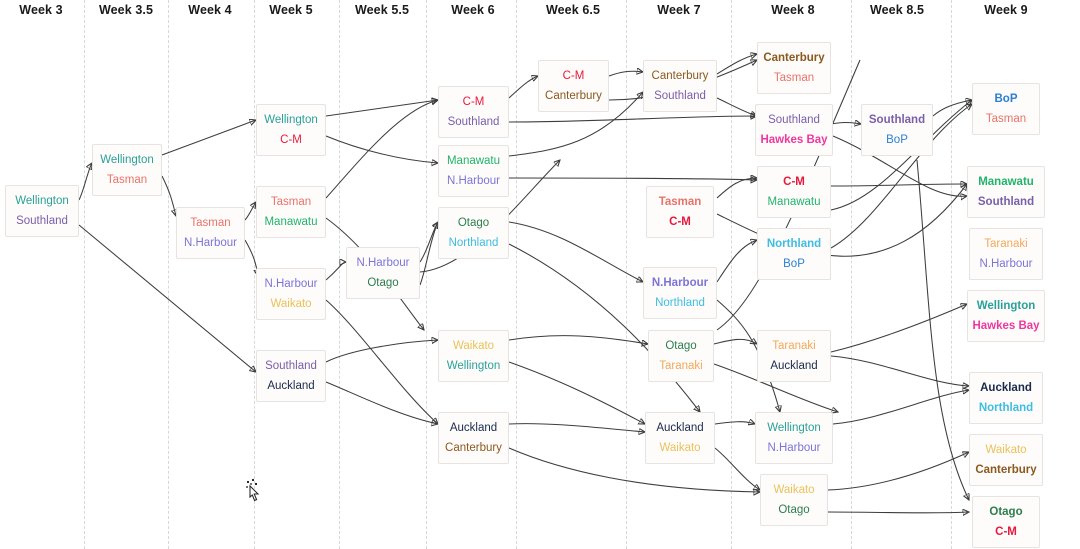 This screenshot has height=549, width=1080. What do you see at coordinates (473, 366) in the screenshot?
I see `team-label-bottom: Wellington` at bounding box center [473, 366].